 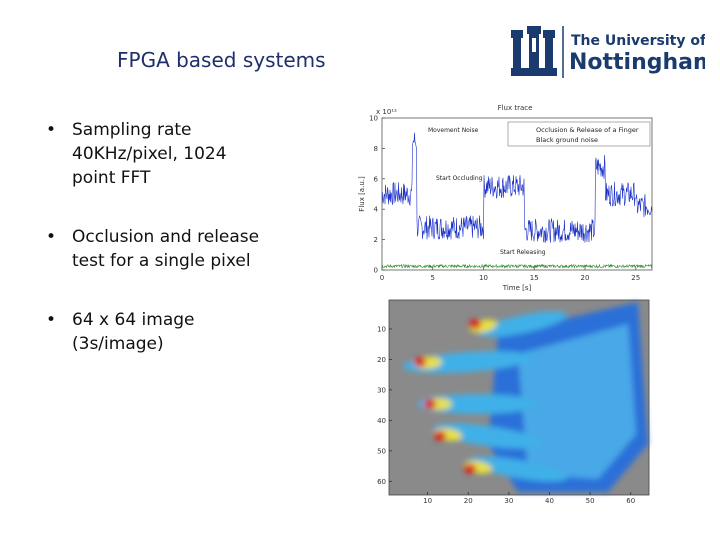 I want to click on logo-line1: The University of, so click(x=638, y=41).